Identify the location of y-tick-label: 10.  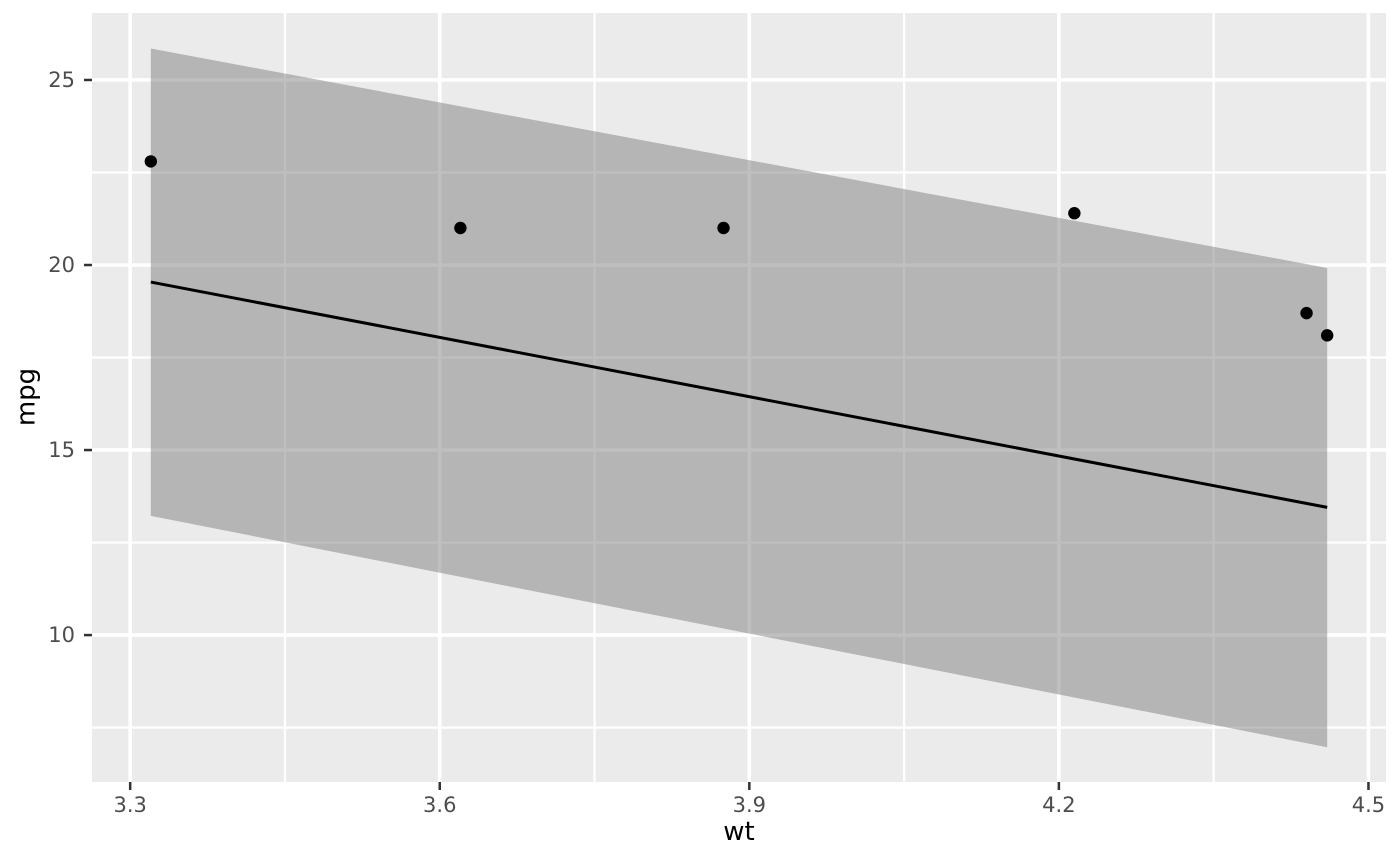
(61, 635).